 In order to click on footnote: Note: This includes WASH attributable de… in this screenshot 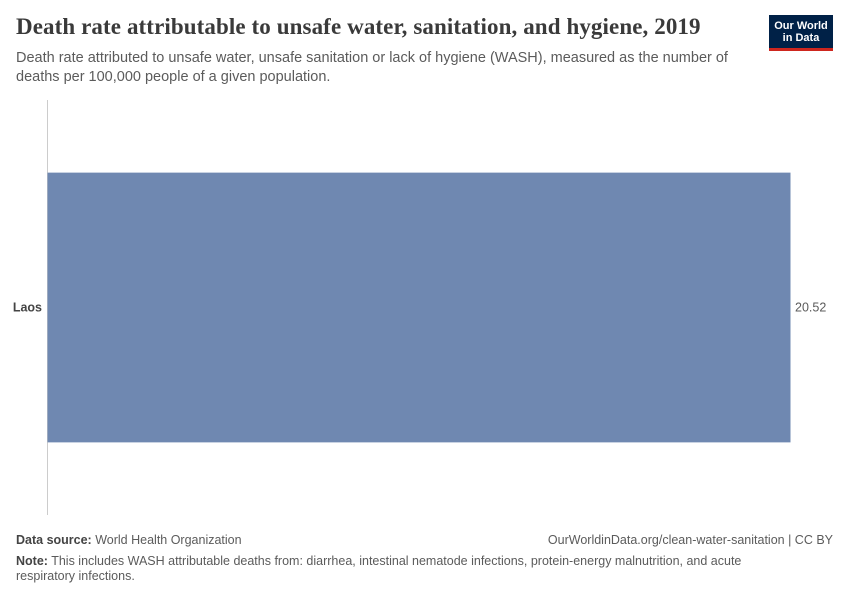, I will do `click(406, 569)`.